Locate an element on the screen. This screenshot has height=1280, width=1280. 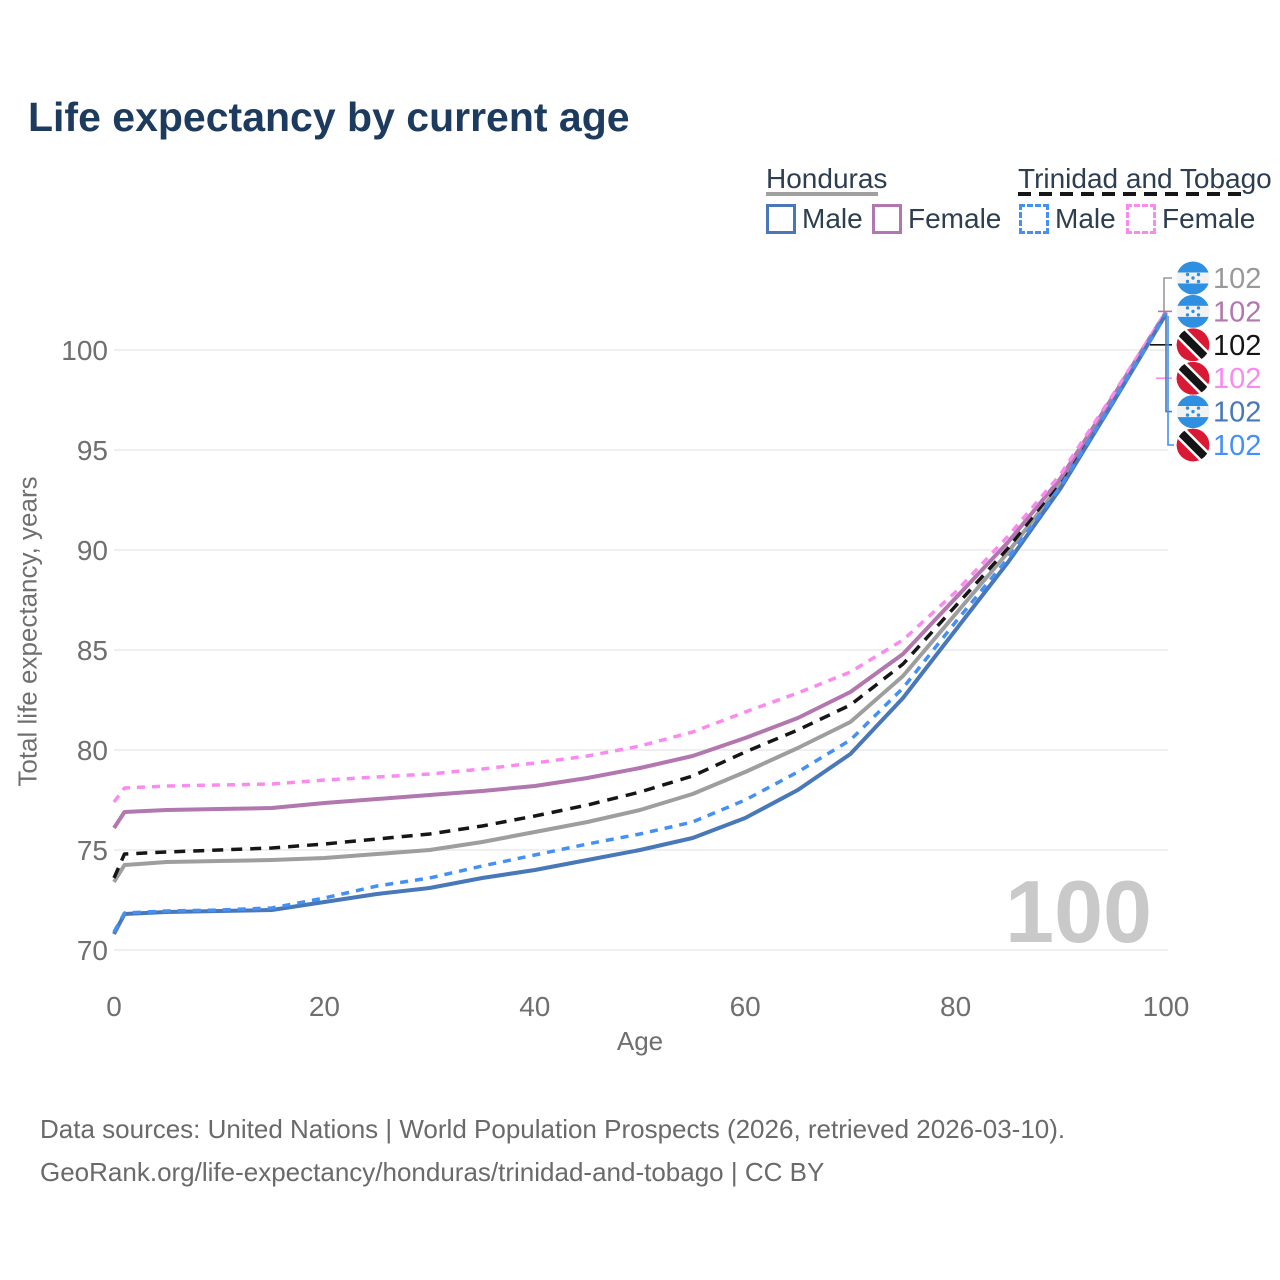
page-title: Life expectancy by current age is located at coordinates (329, 117).